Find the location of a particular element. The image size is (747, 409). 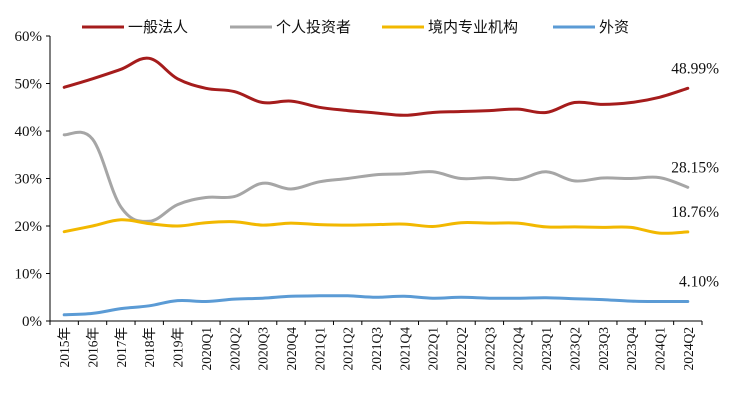

data-labels: 48.99% 28.15% 18.76% 4.10% is located at coordinates (695, 175).